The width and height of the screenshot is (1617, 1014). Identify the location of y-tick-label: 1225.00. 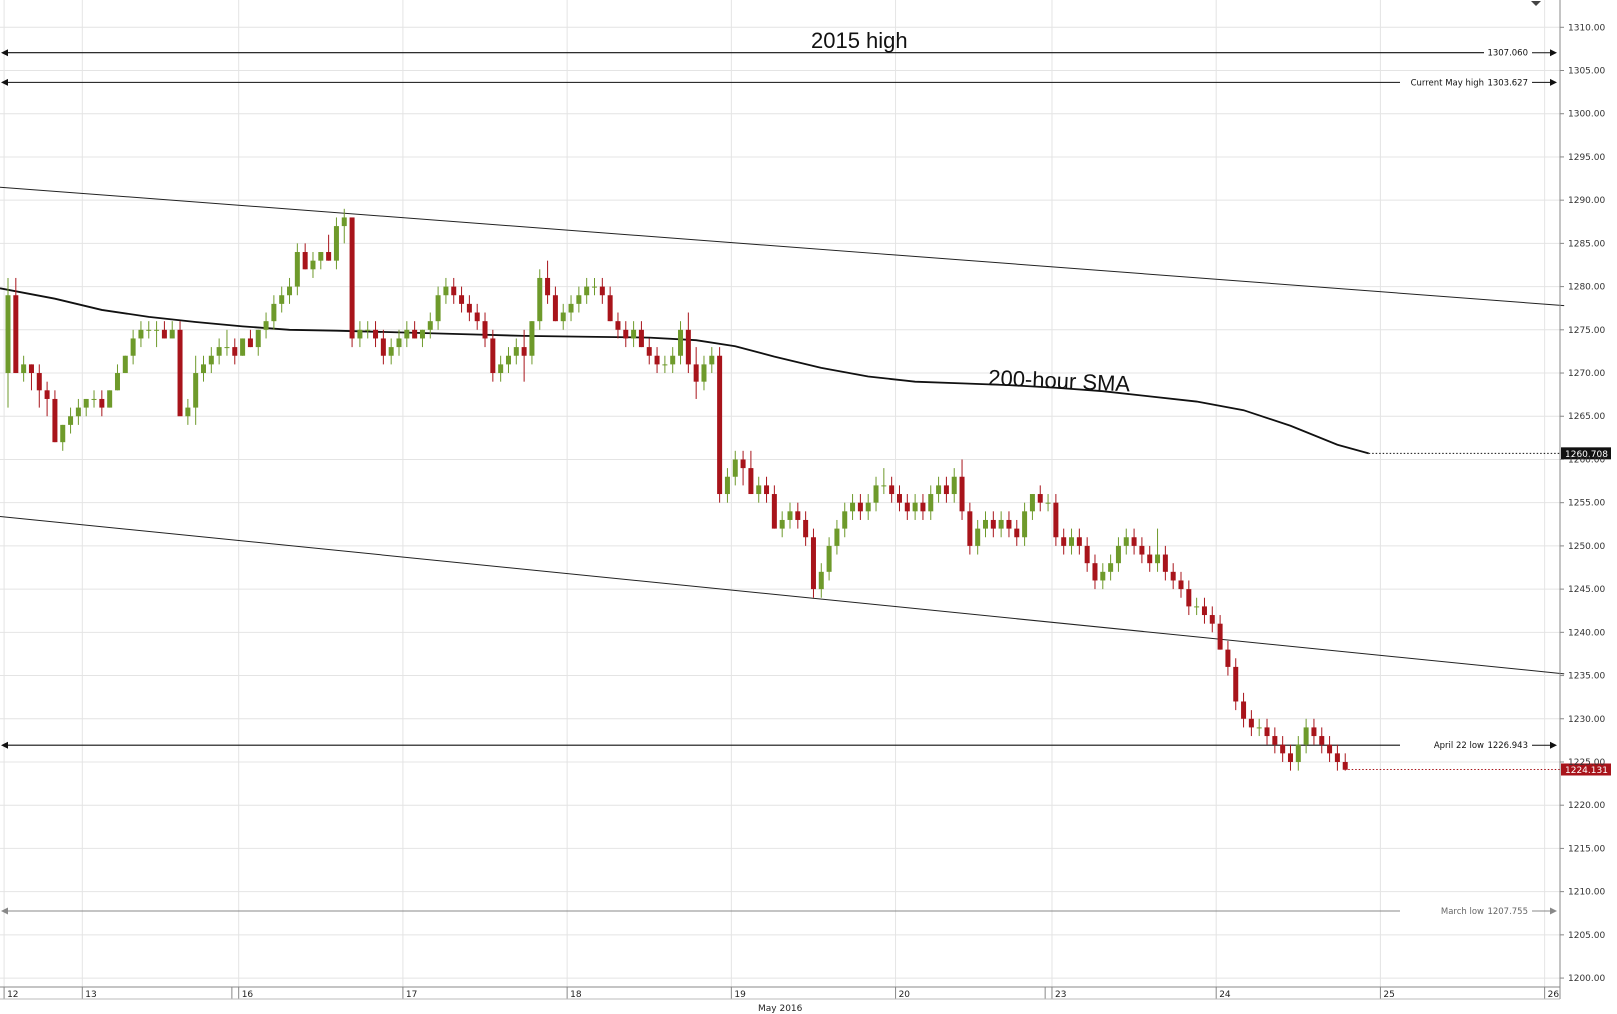
(1586, 763).